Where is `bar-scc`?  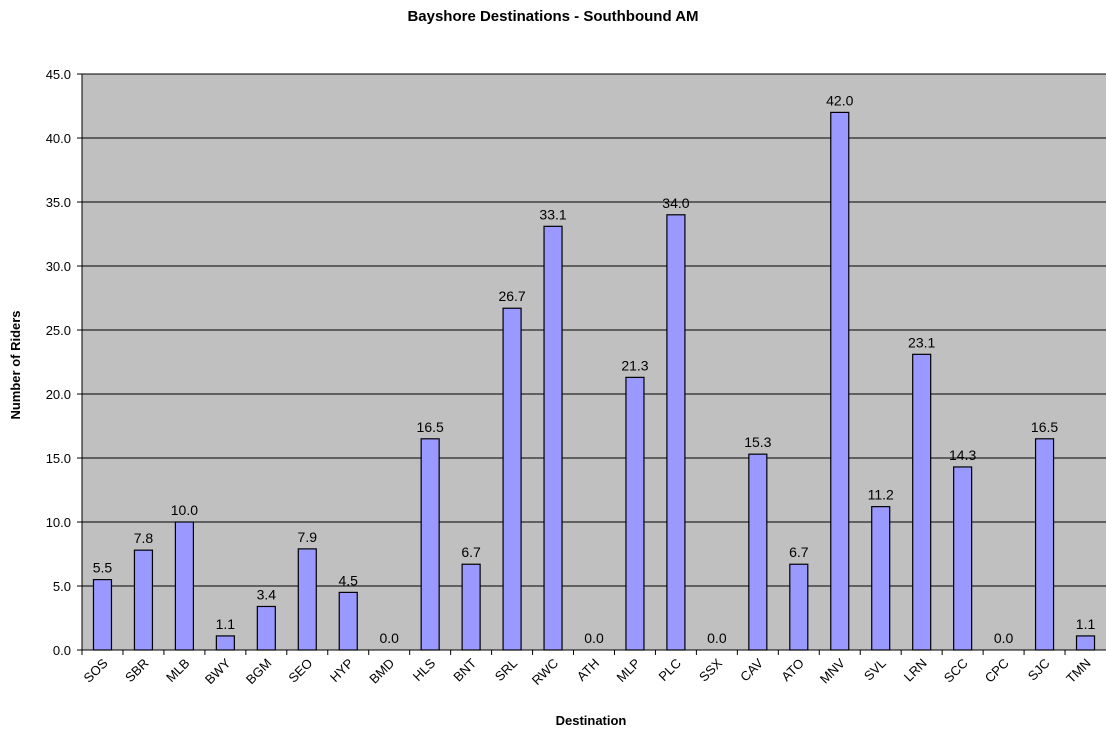 bar-scc is located at coordinates (963, 558).